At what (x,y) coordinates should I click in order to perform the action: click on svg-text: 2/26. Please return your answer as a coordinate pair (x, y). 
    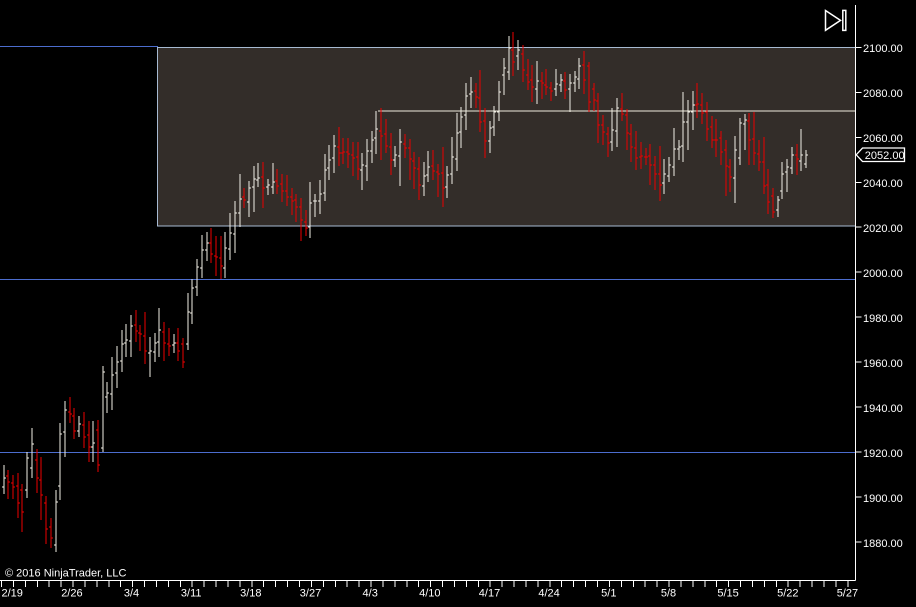
    Looking at the image, I should click on (71, 594).